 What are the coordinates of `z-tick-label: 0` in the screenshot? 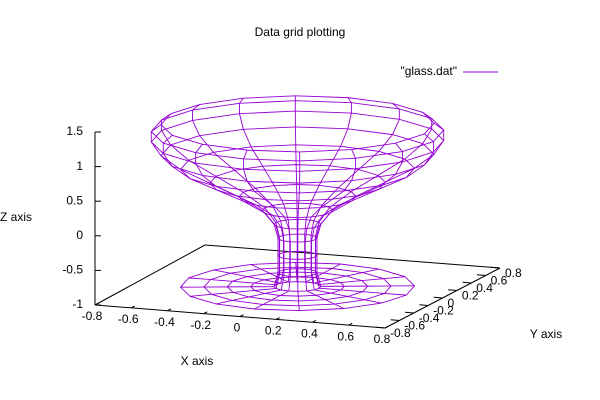 It's located at (79, 235).